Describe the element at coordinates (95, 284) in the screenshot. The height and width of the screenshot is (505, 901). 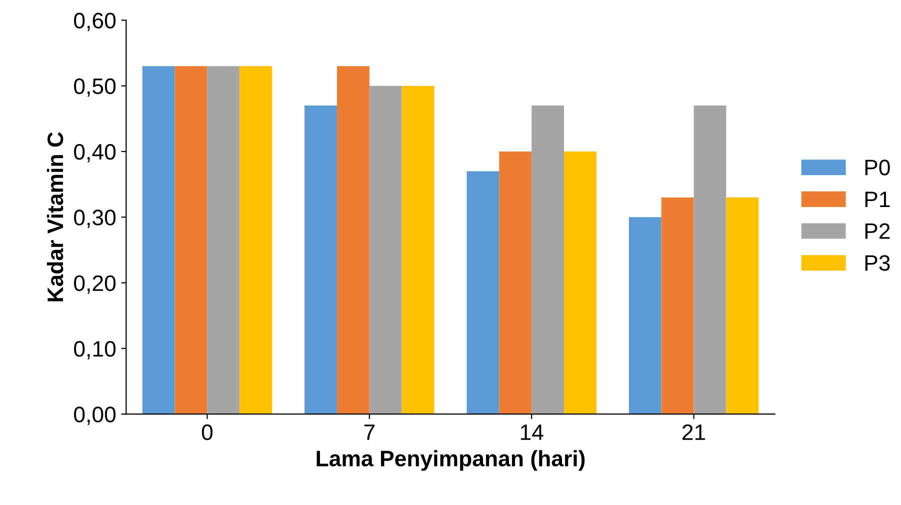
I see `y-tick-label: 0,20` at that location.